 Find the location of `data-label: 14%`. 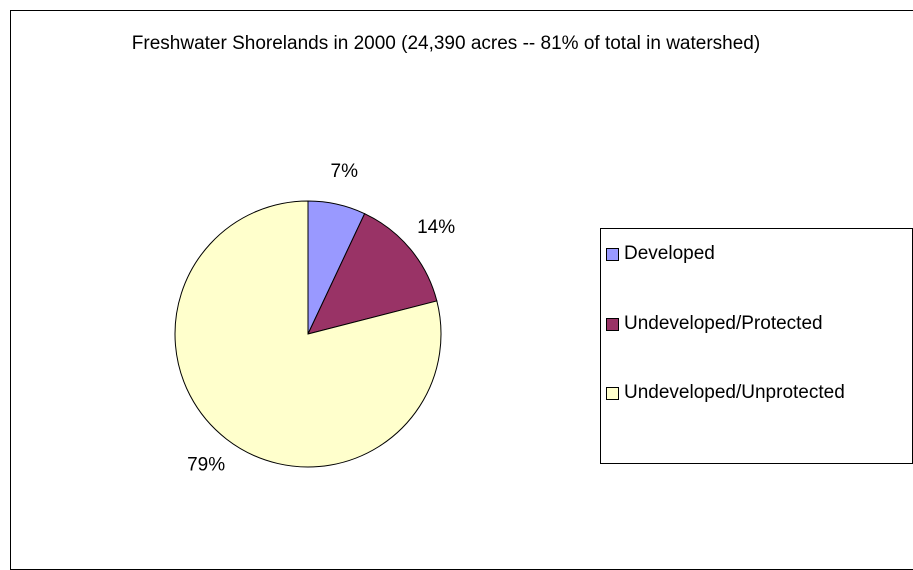

data-label: 14% is located at coordinates (436, 227).